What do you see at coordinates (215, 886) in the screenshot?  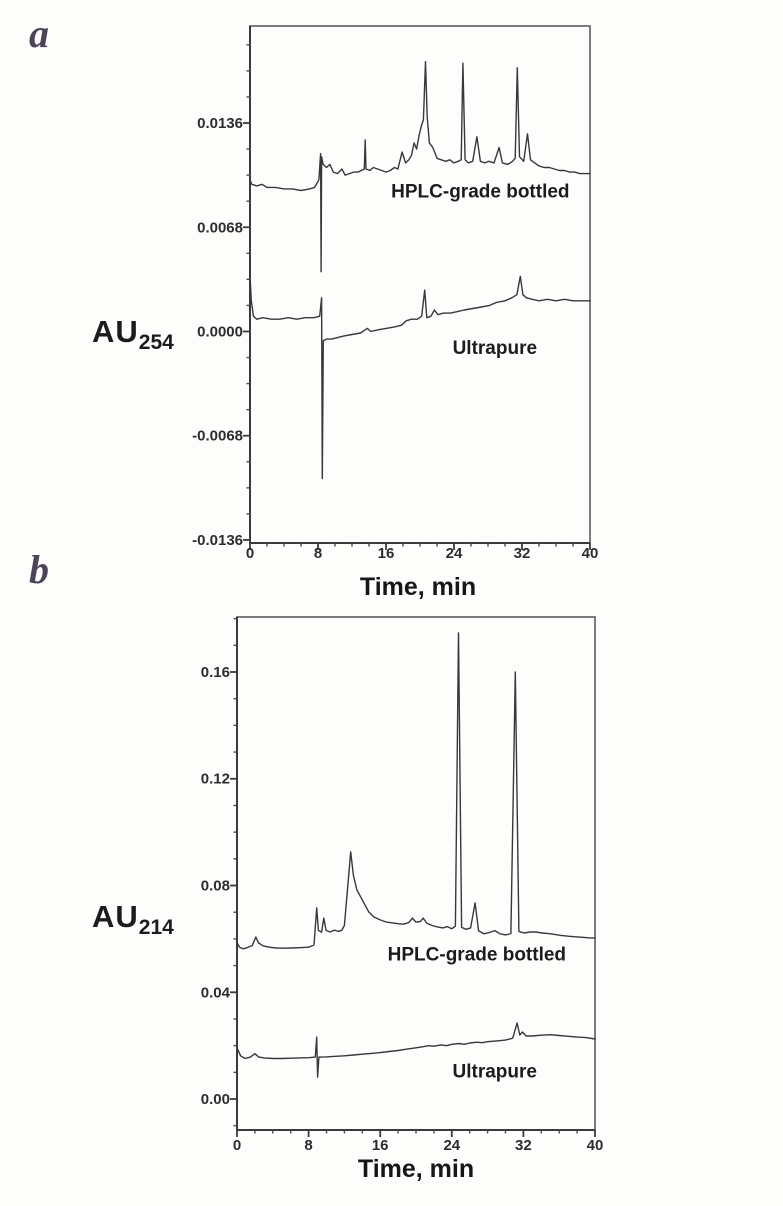 I see `y-tick-label: 0.08` at bounding box center [215, 886].